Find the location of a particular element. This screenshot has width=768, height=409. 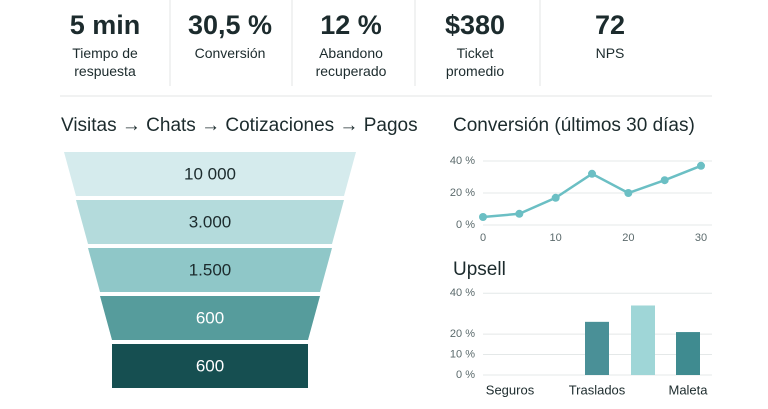

kpi-value: 72 is located at coordinates (610, 25).